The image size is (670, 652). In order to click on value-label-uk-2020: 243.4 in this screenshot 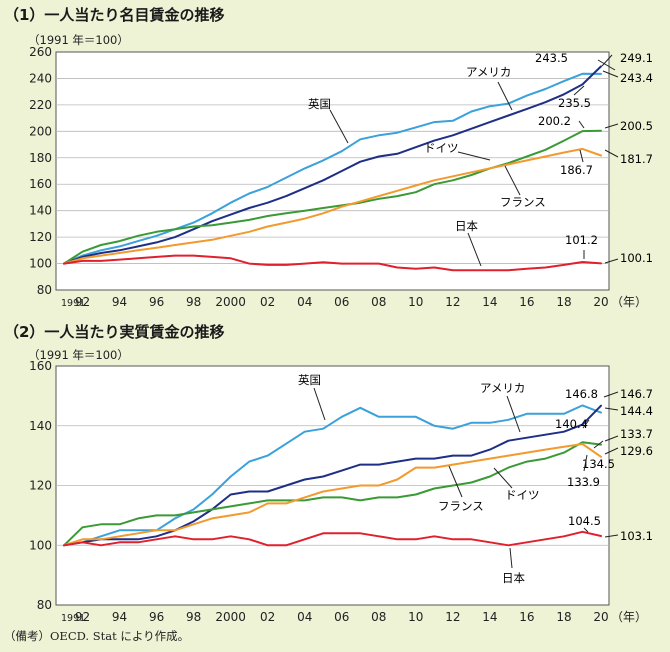, I will do `click(636, 78)`.